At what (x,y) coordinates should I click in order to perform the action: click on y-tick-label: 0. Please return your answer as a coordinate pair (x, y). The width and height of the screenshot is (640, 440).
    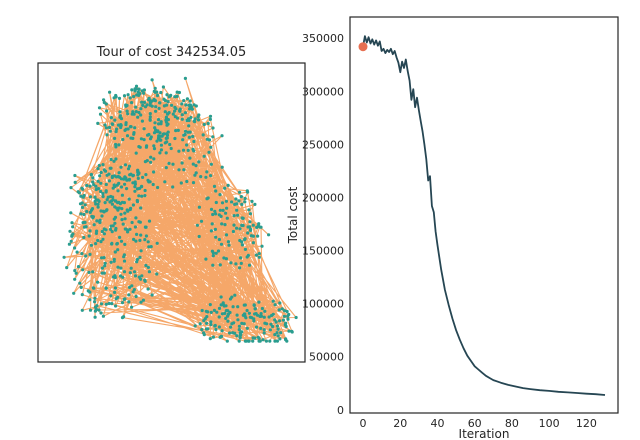
    Looking at the image, I should click on (340, 410).